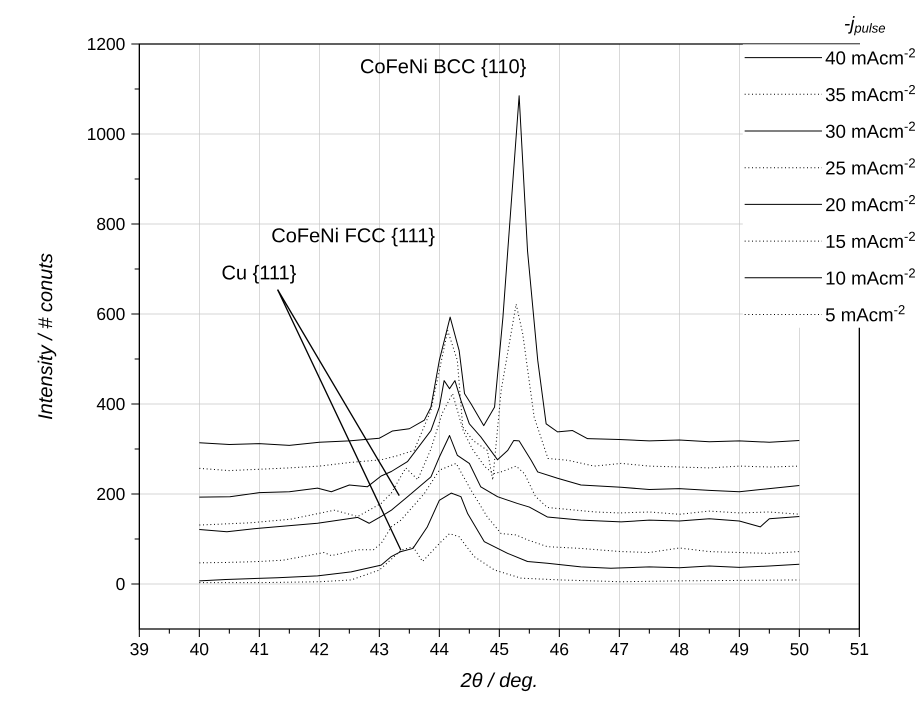 This screenshot has height=719, width=922. Describe the element at coordinates (499, 649) in the screenshot. I see `x-tick-label: 45` at that location.